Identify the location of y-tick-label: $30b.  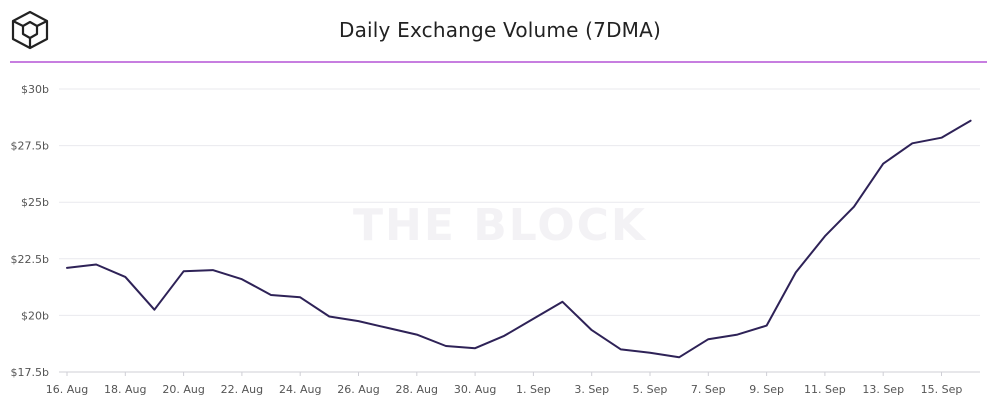
(35, 89).